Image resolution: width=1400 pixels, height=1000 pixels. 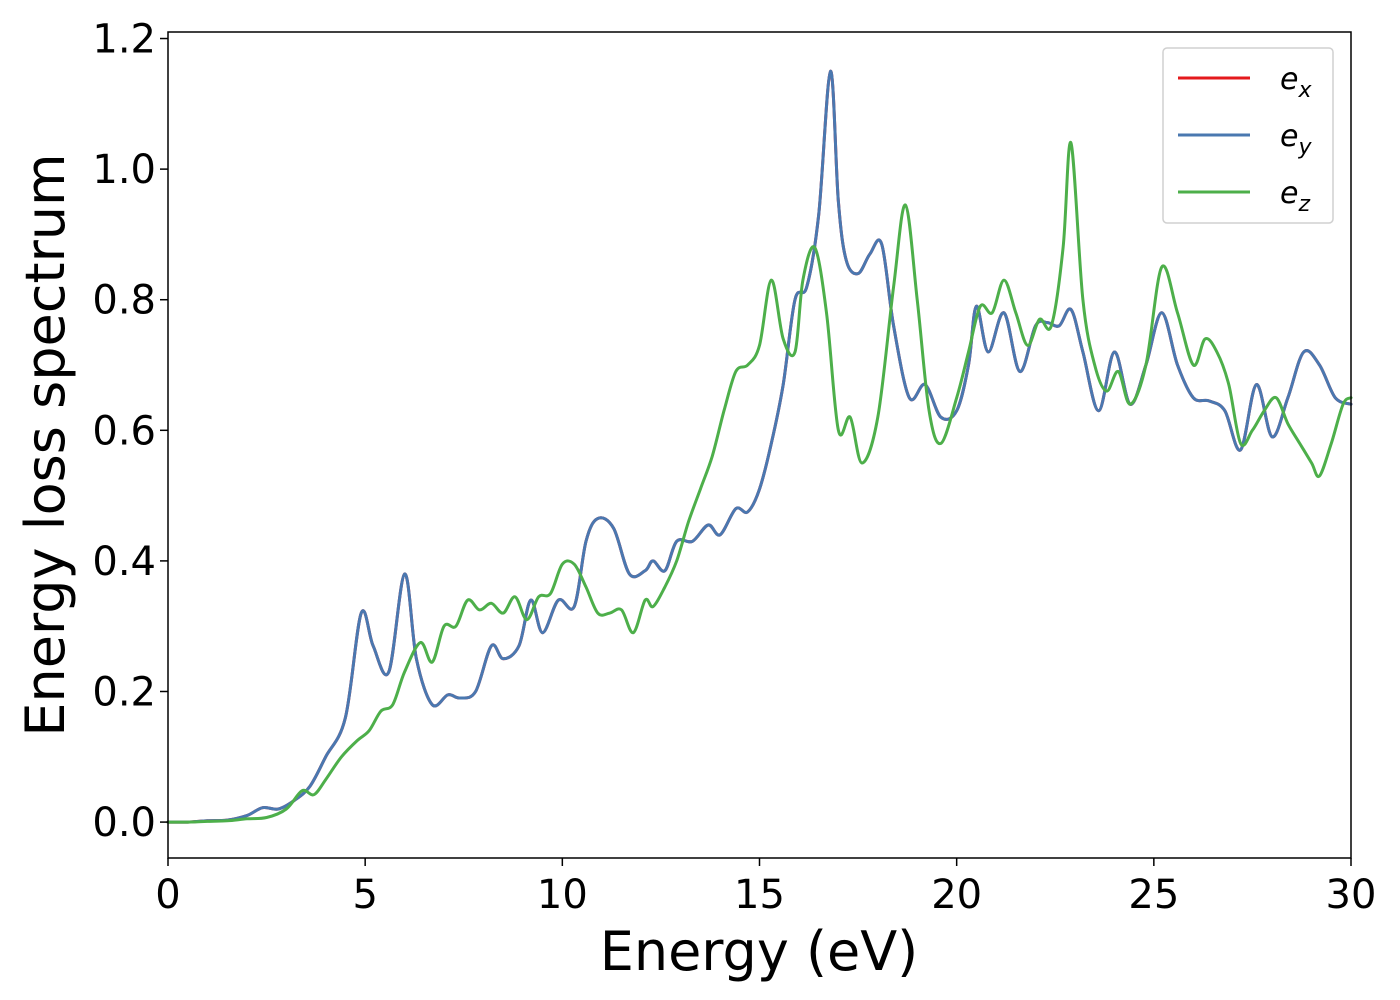 I want to click on y-axis: 0.0 0.2 0.4 0.6 0.8 1.0 1.2, so click(x=130, y=431).